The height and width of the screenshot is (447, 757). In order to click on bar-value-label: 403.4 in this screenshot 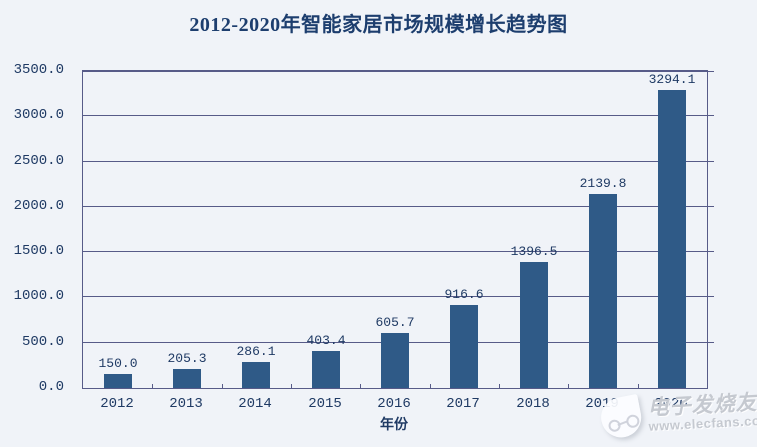, I will do `click(326, 340)`.